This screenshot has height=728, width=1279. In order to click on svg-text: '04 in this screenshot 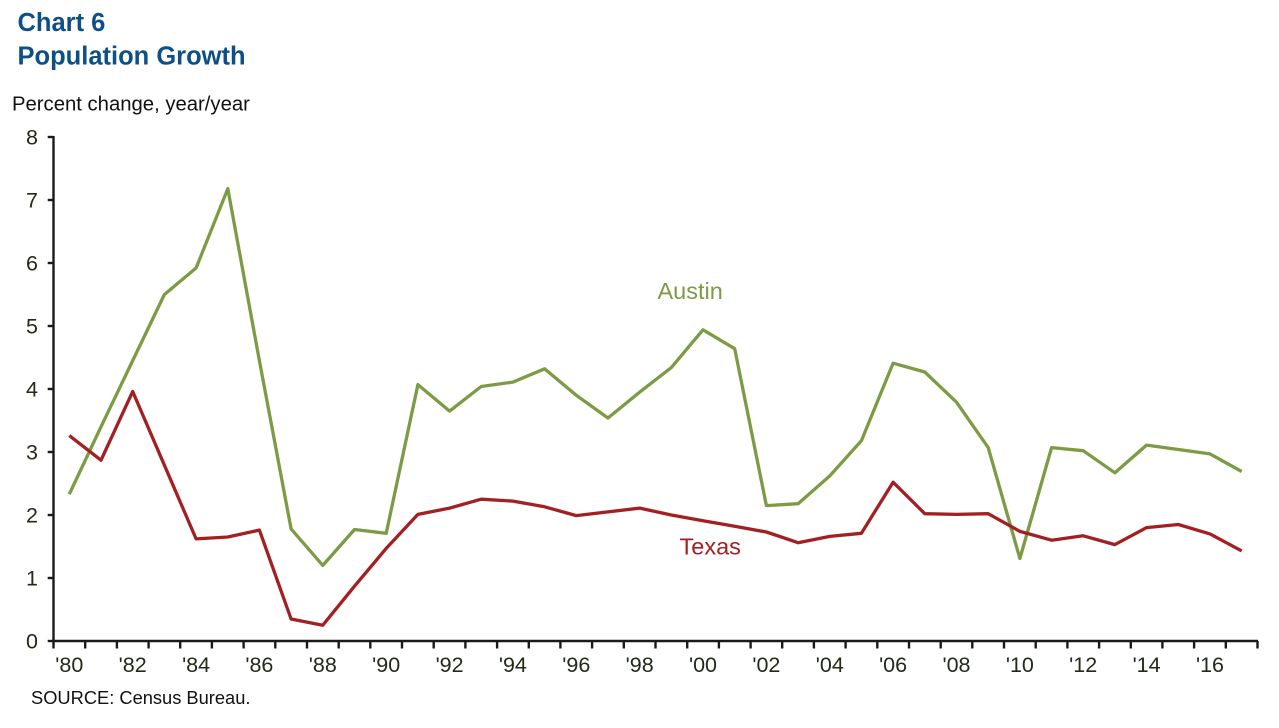, I will do `click(830, 665)`.